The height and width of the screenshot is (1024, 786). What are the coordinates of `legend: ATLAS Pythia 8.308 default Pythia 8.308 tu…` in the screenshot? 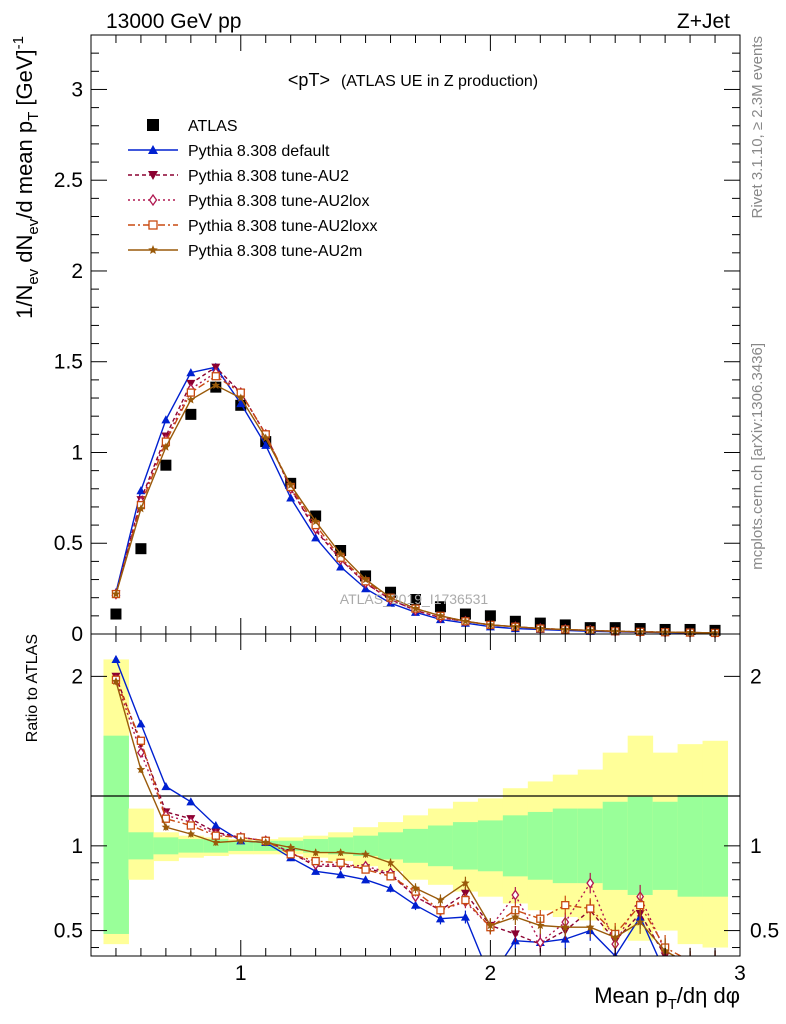 It's located at (252, 189).